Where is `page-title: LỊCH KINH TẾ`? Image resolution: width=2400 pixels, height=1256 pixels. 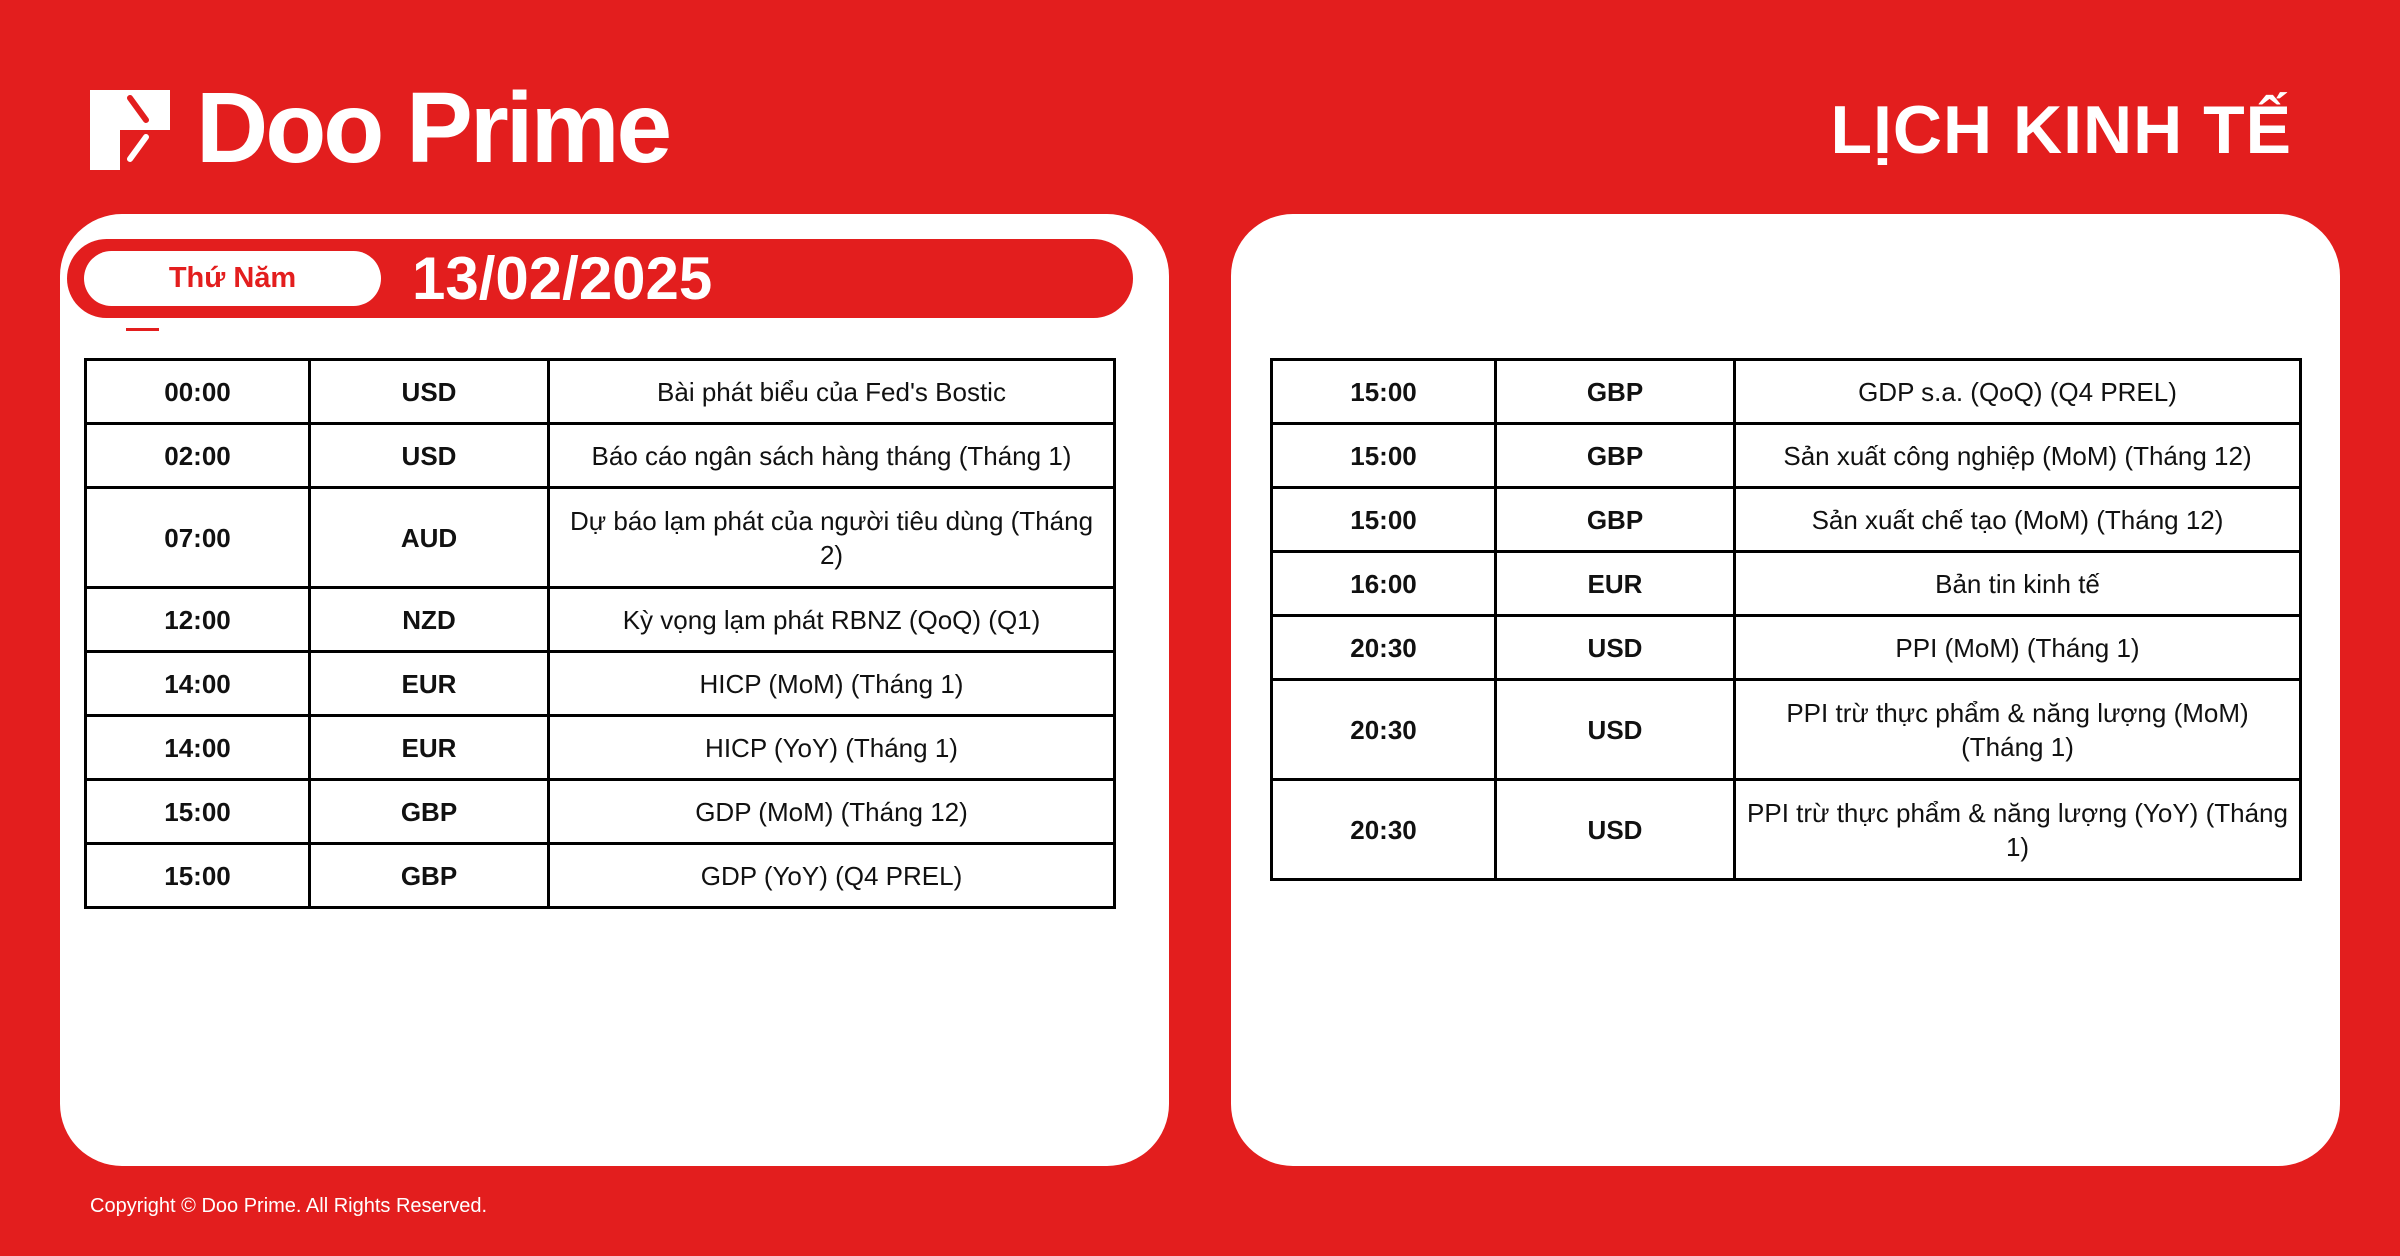
page-title: LỊCH KINH TẾ is located at coordinates (2061, 130).